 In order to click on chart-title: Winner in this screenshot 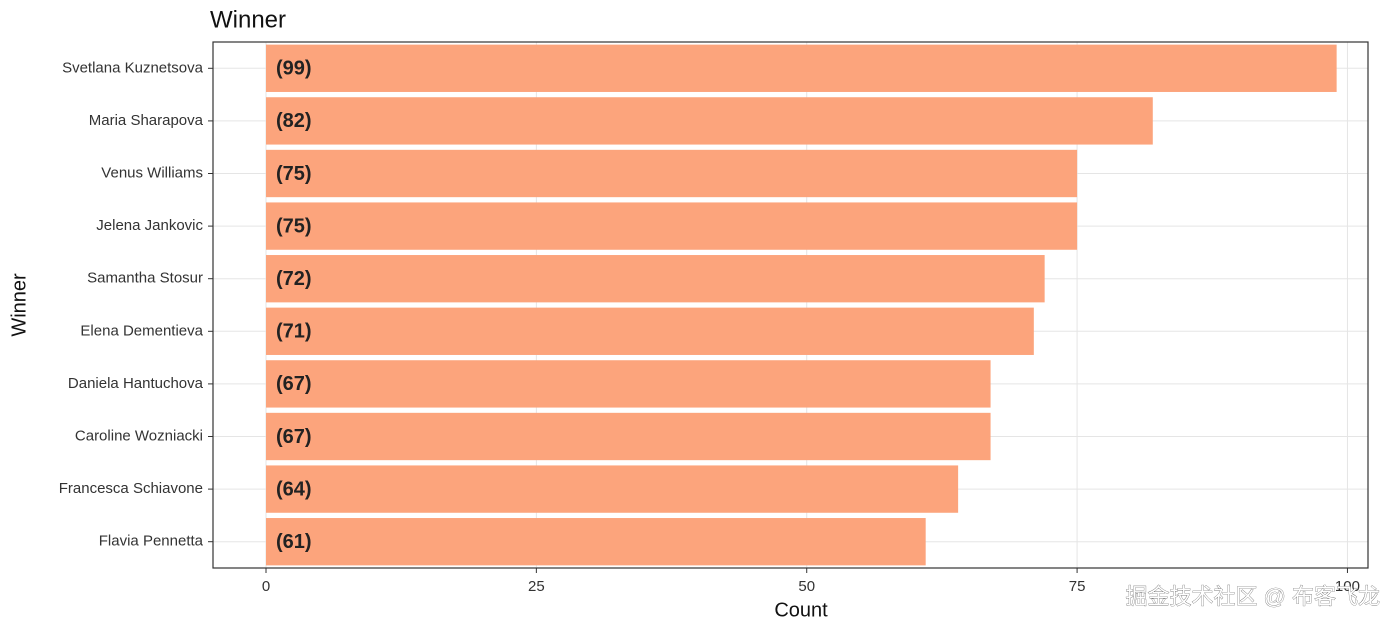, I will do `click(248, 19)`.